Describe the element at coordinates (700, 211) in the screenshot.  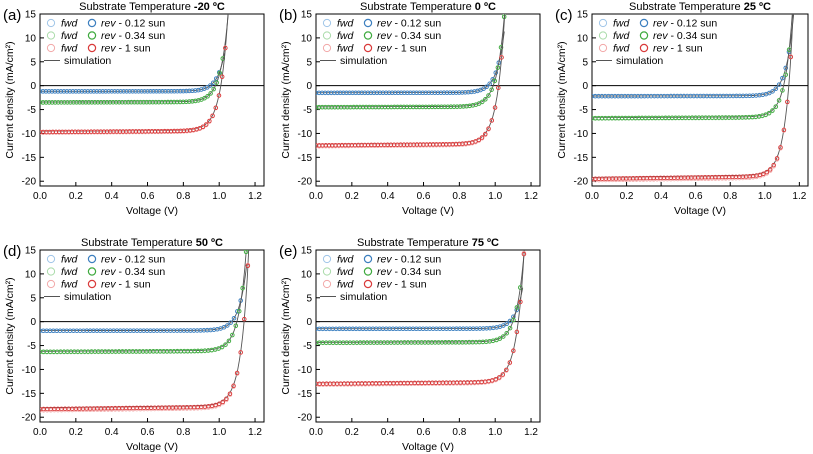
I see `x-axis-label: Voltage (V)` at that location.